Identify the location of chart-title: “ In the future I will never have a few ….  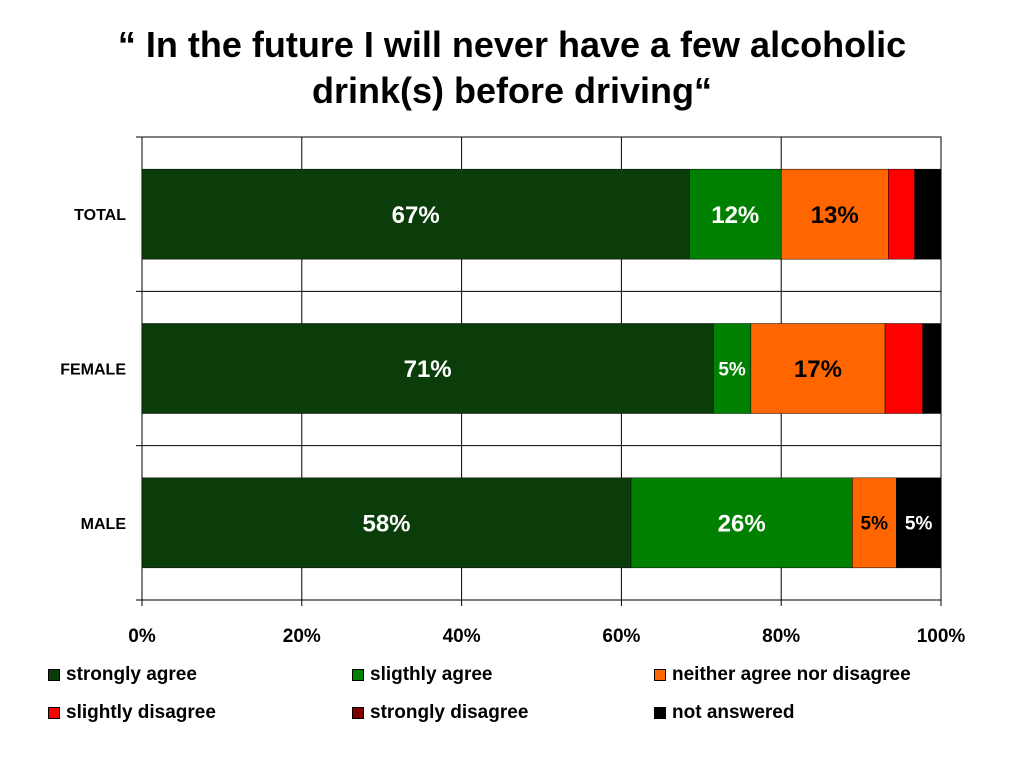
(512, 68).